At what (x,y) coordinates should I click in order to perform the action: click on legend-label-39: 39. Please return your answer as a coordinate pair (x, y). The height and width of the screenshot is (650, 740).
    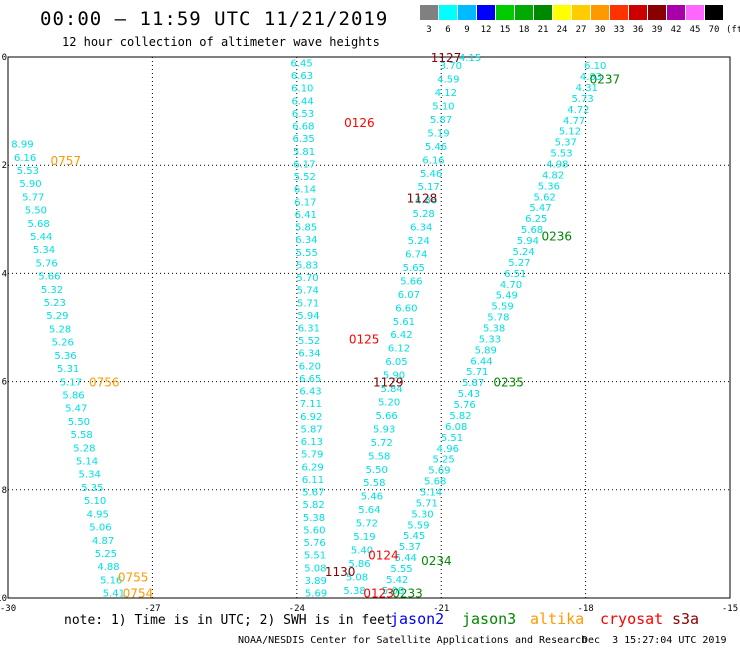
    Looking at the image, I should click on (657, 30).